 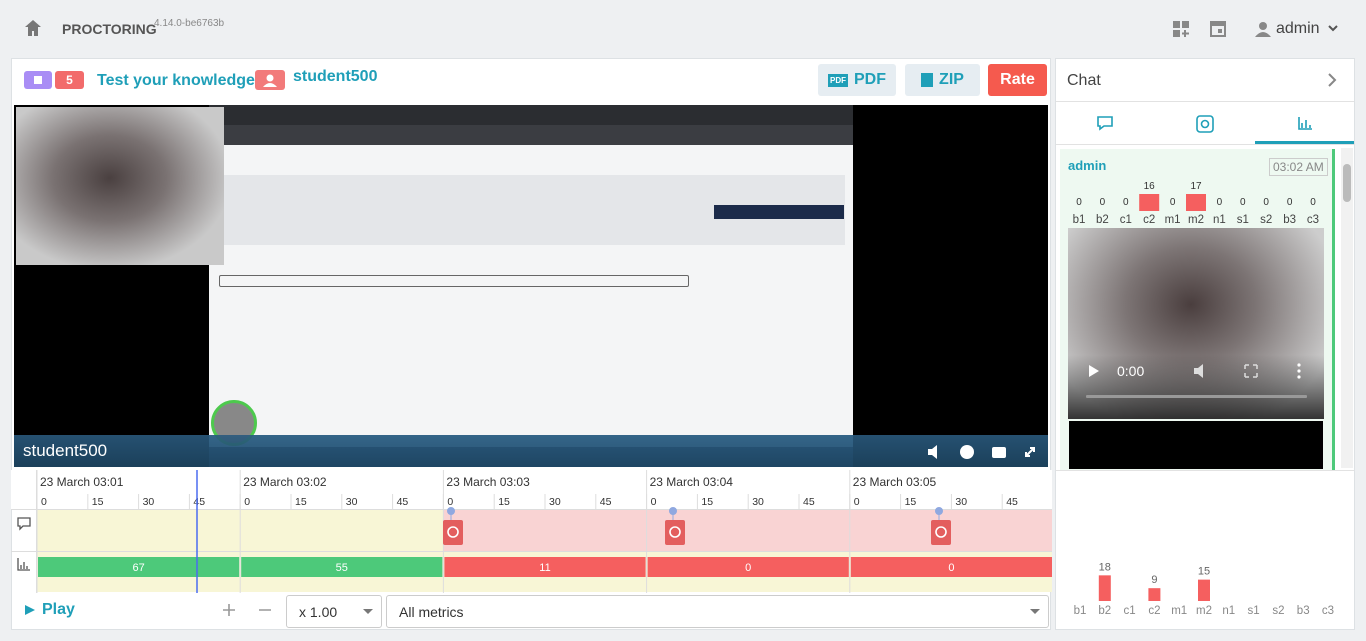 What do you see at coordinates (24, 524) in the screenshot?
I see `events-icon` at bounding box center [24, 524].